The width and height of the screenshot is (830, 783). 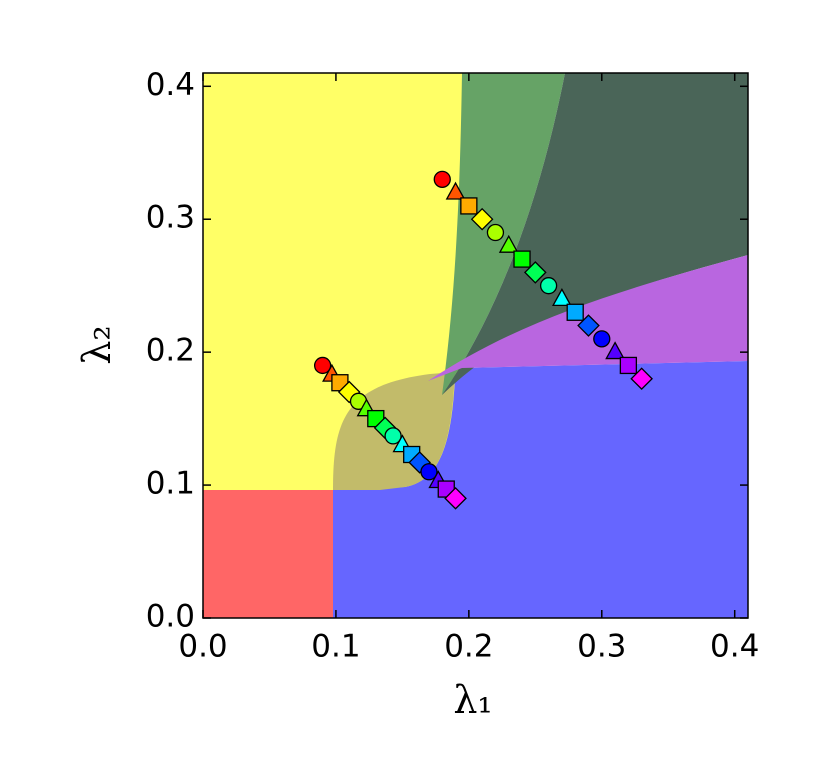 What do you see at coordinates (335, 647) in the screenshot?
I see `x-tick-label: 0.1` at bounding box center [335, 647].